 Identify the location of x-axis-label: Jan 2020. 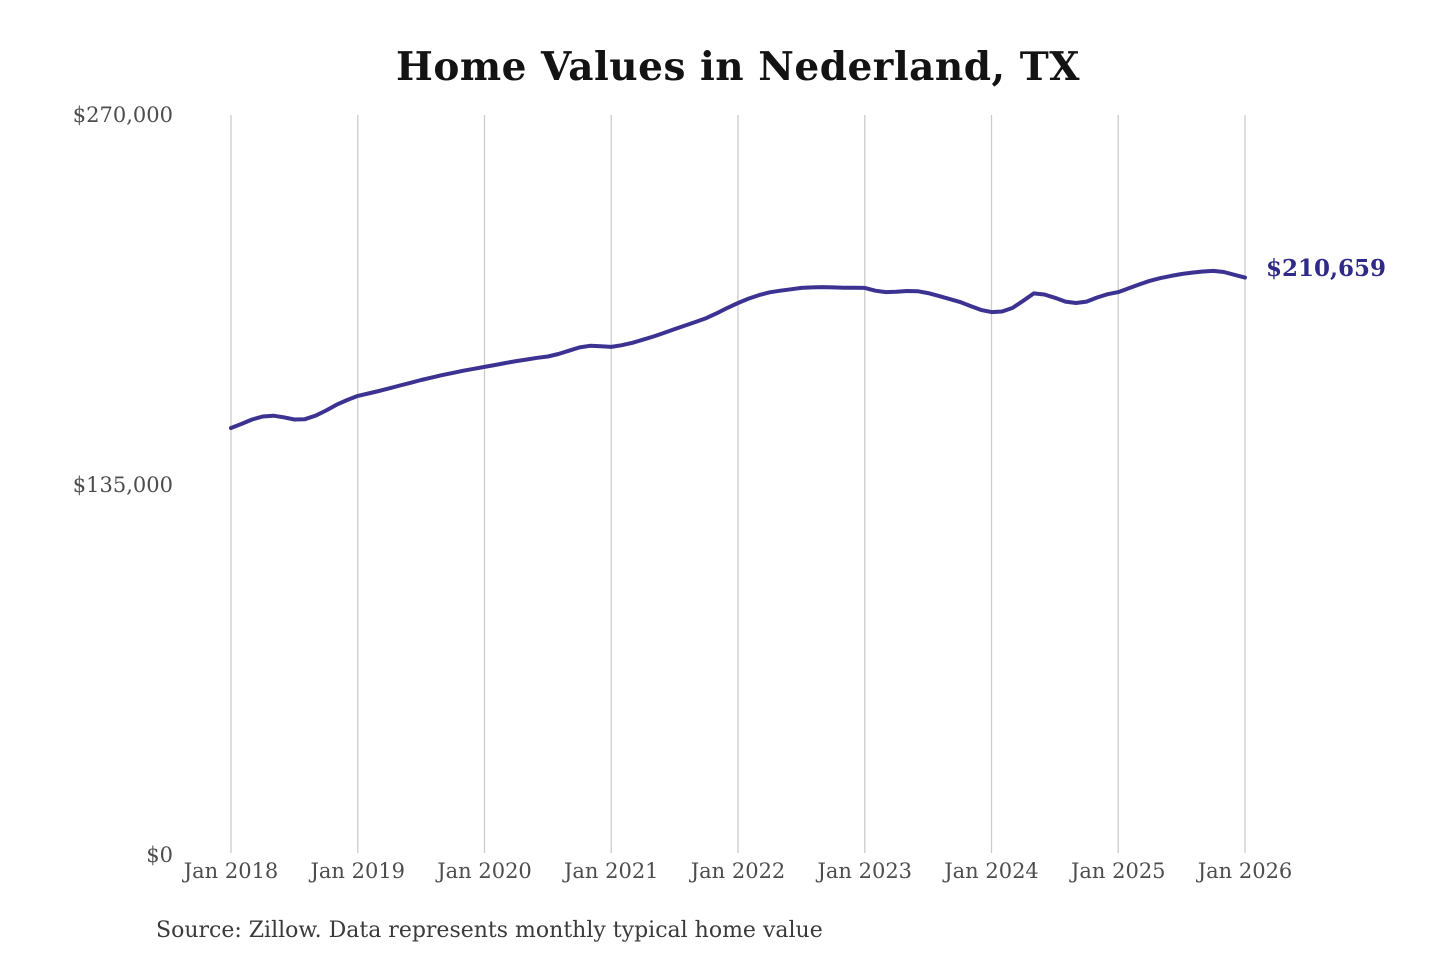
(484, 871).